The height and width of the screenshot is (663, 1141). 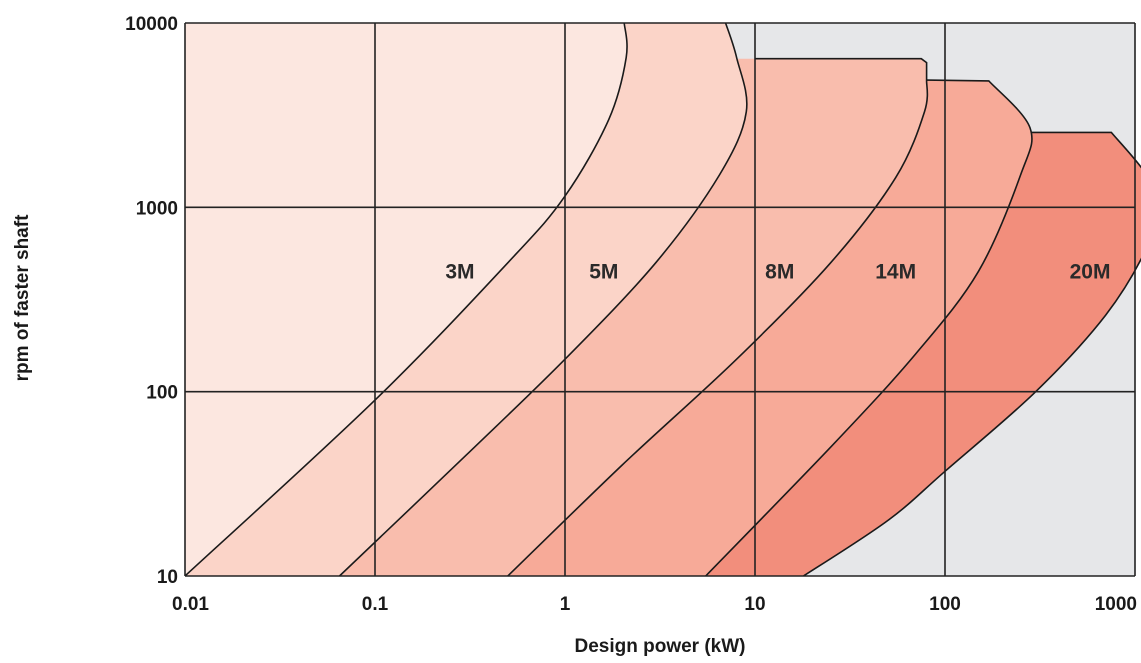 I want to click on y-tick-label: 1000, so click(x=157, y=208).